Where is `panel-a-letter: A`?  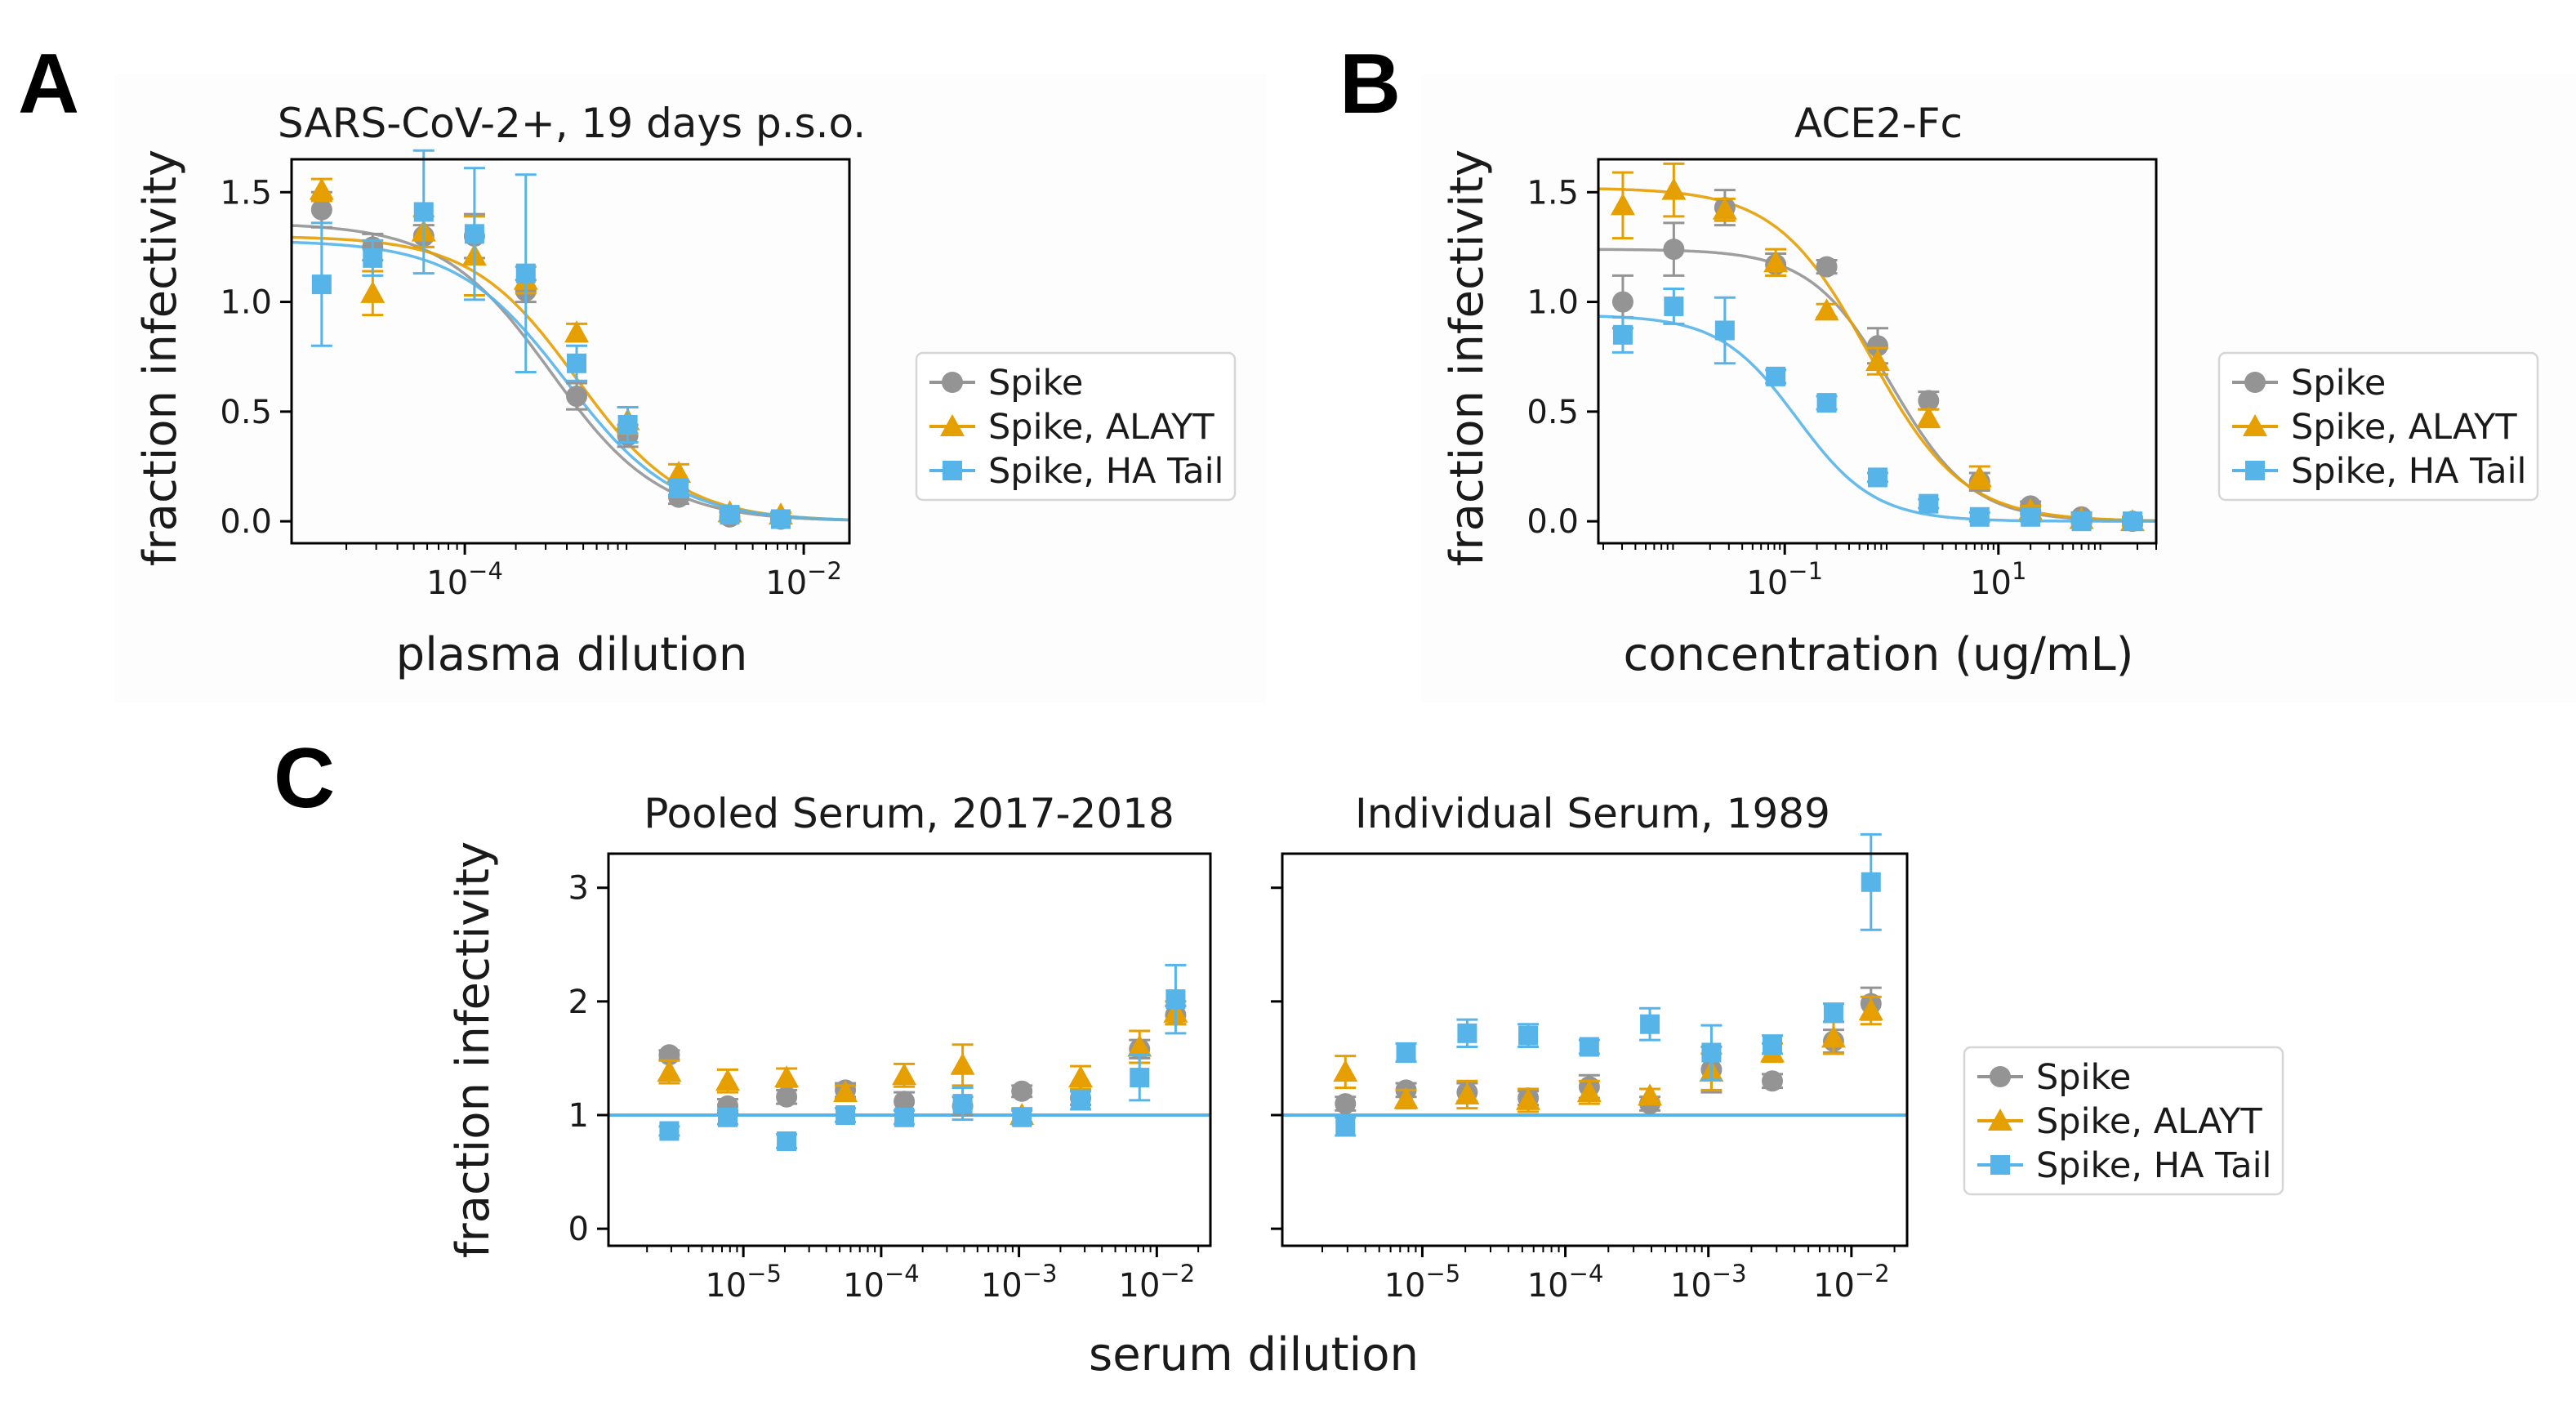 panel-a-letter: A is located at coordinates (48, 84).